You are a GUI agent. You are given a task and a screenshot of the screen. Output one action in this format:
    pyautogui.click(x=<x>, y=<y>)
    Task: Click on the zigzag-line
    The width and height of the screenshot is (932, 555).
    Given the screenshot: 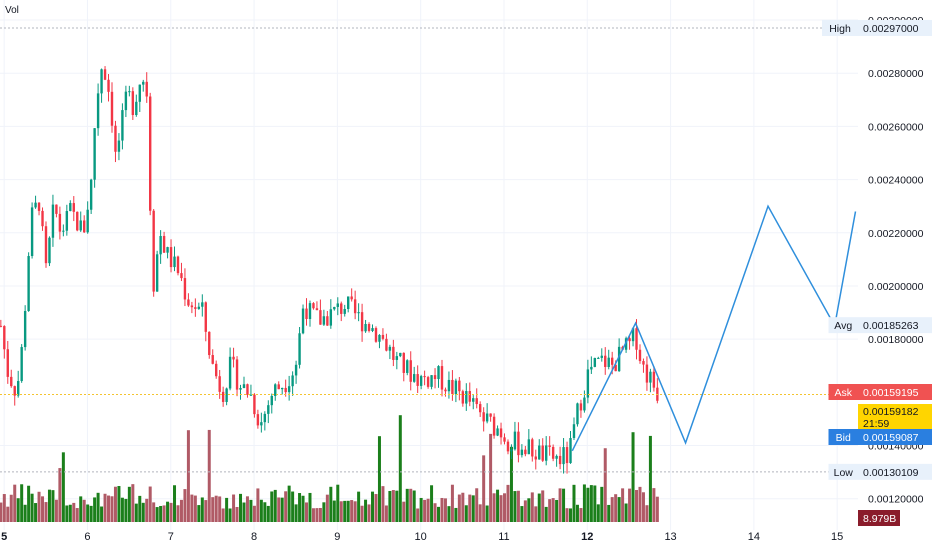 What is the action you would take?
    pyautogui.click(x=714, y=328)
    